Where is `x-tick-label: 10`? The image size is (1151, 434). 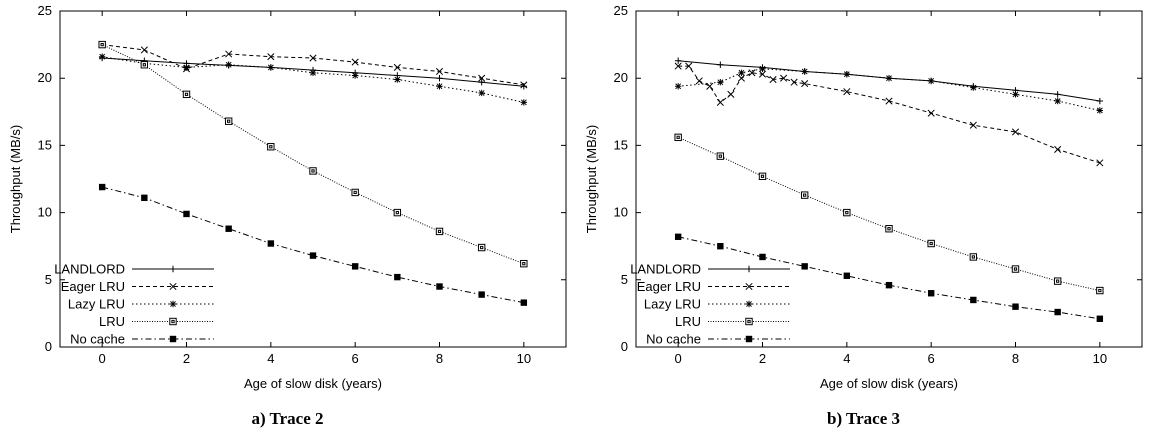 x-tick-label: 10 is located at coordinates (1100, 358).